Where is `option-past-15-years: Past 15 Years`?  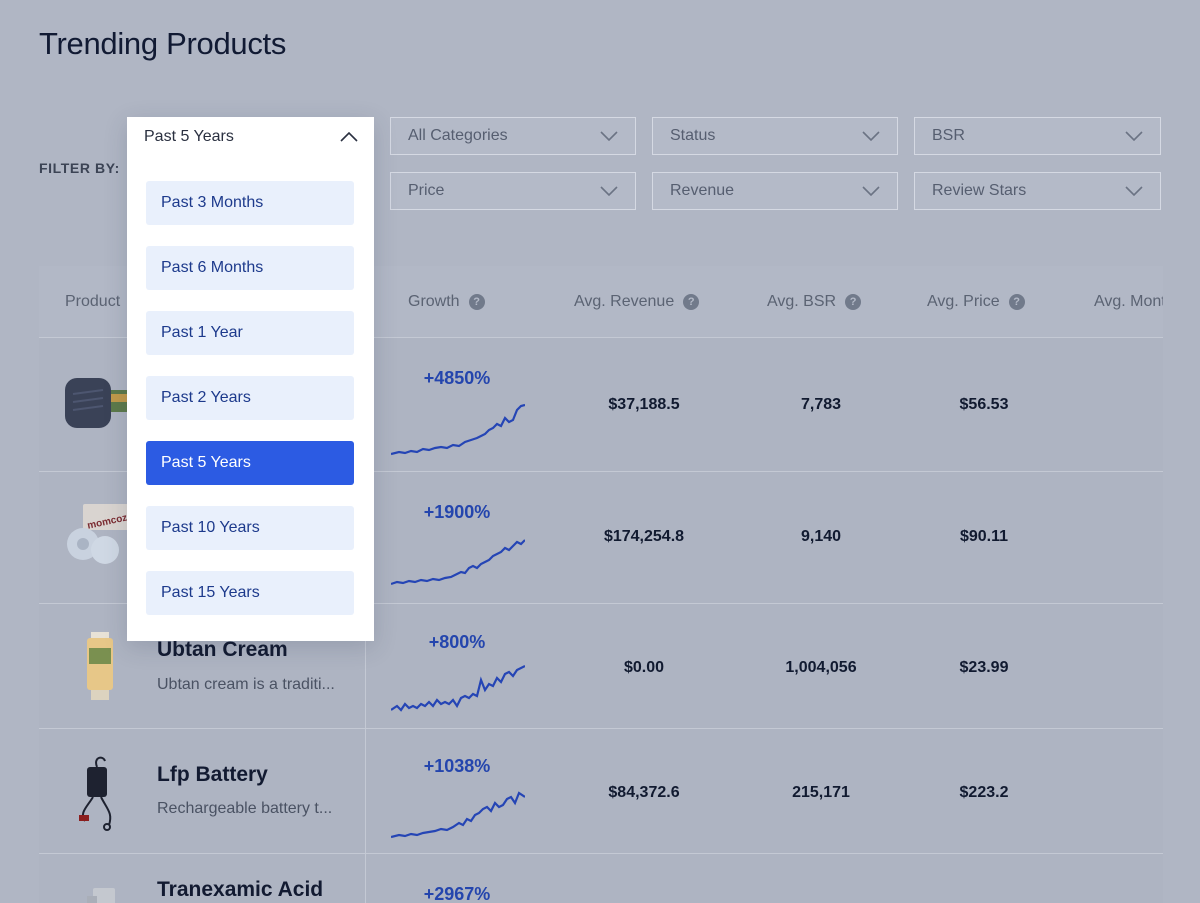
option-past-15-years: Past 15 Years is located at coordinates (250, 593).